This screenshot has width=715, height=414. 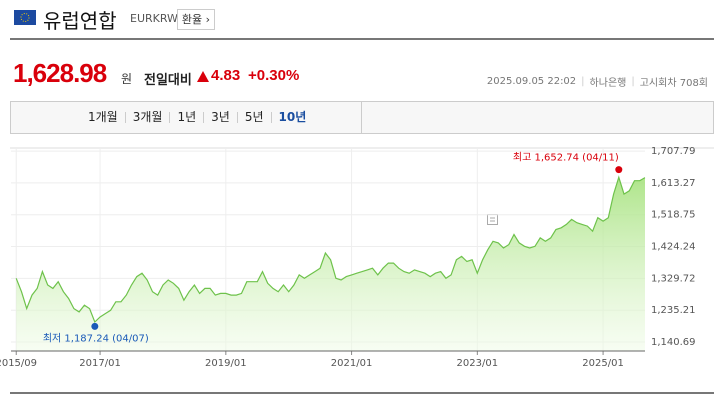 What do you see at coordinates (226, 75) in the screenshot?
I see `change: 4.83` at bounding box center [226, 75].